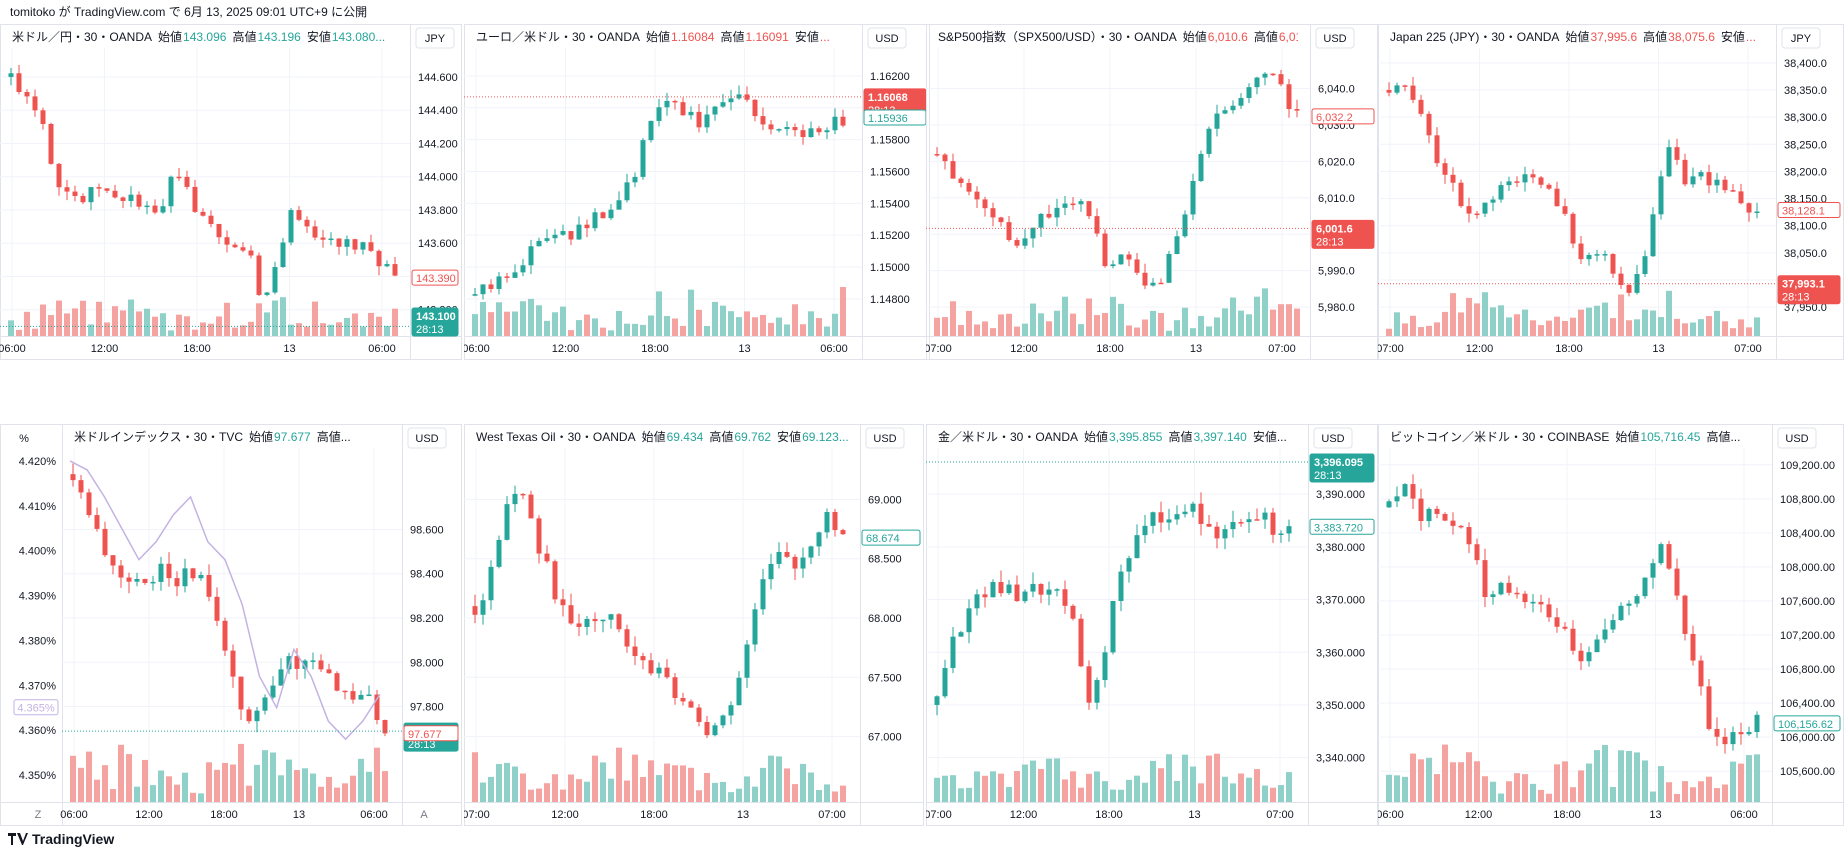 This screenshot has height=853, width=1844. I want to click on left-axis-unit: %, so click(24, 439).